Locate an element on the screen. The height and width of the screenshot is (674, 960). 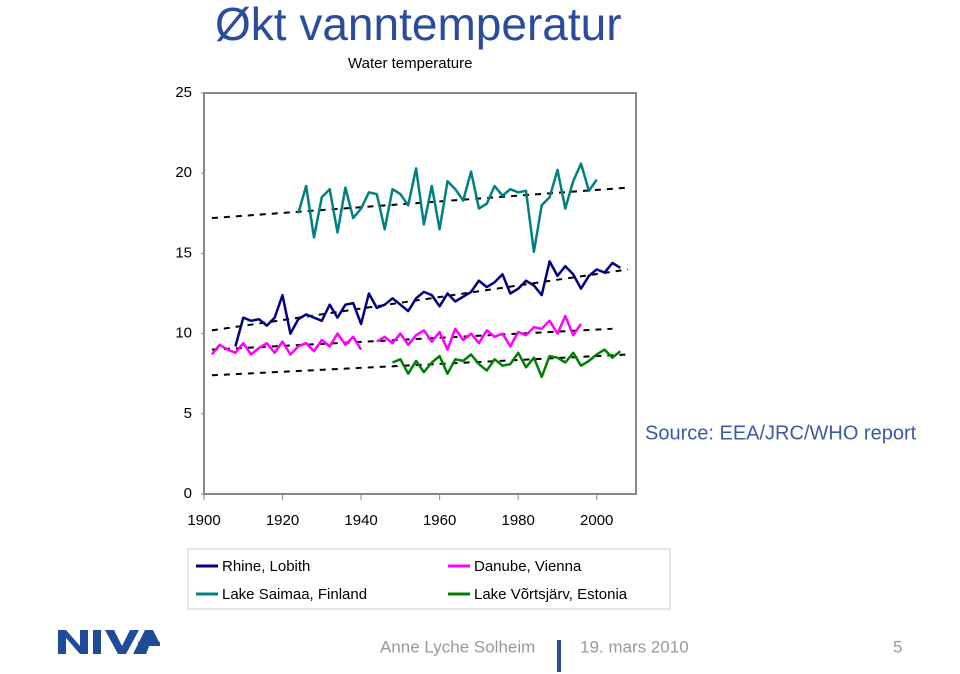
slide-title: Økt vanntemperatur is located at coordinates (418, 25).